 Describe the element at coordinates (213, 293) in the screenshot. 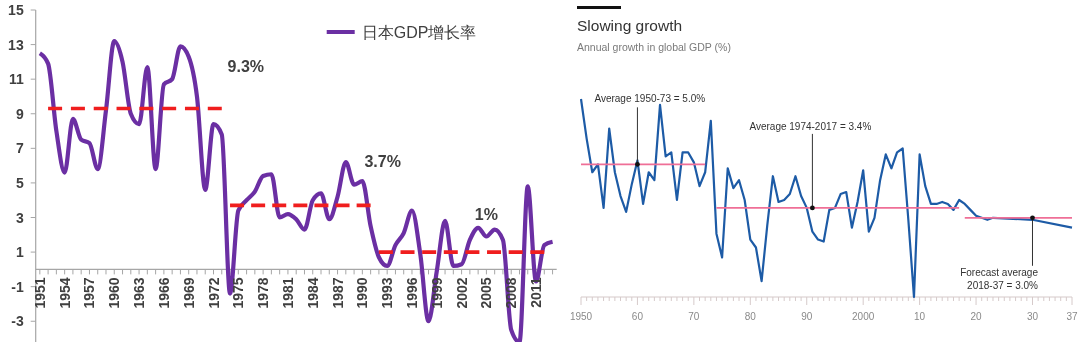

I see `x-tick-label: 1972` at that location.